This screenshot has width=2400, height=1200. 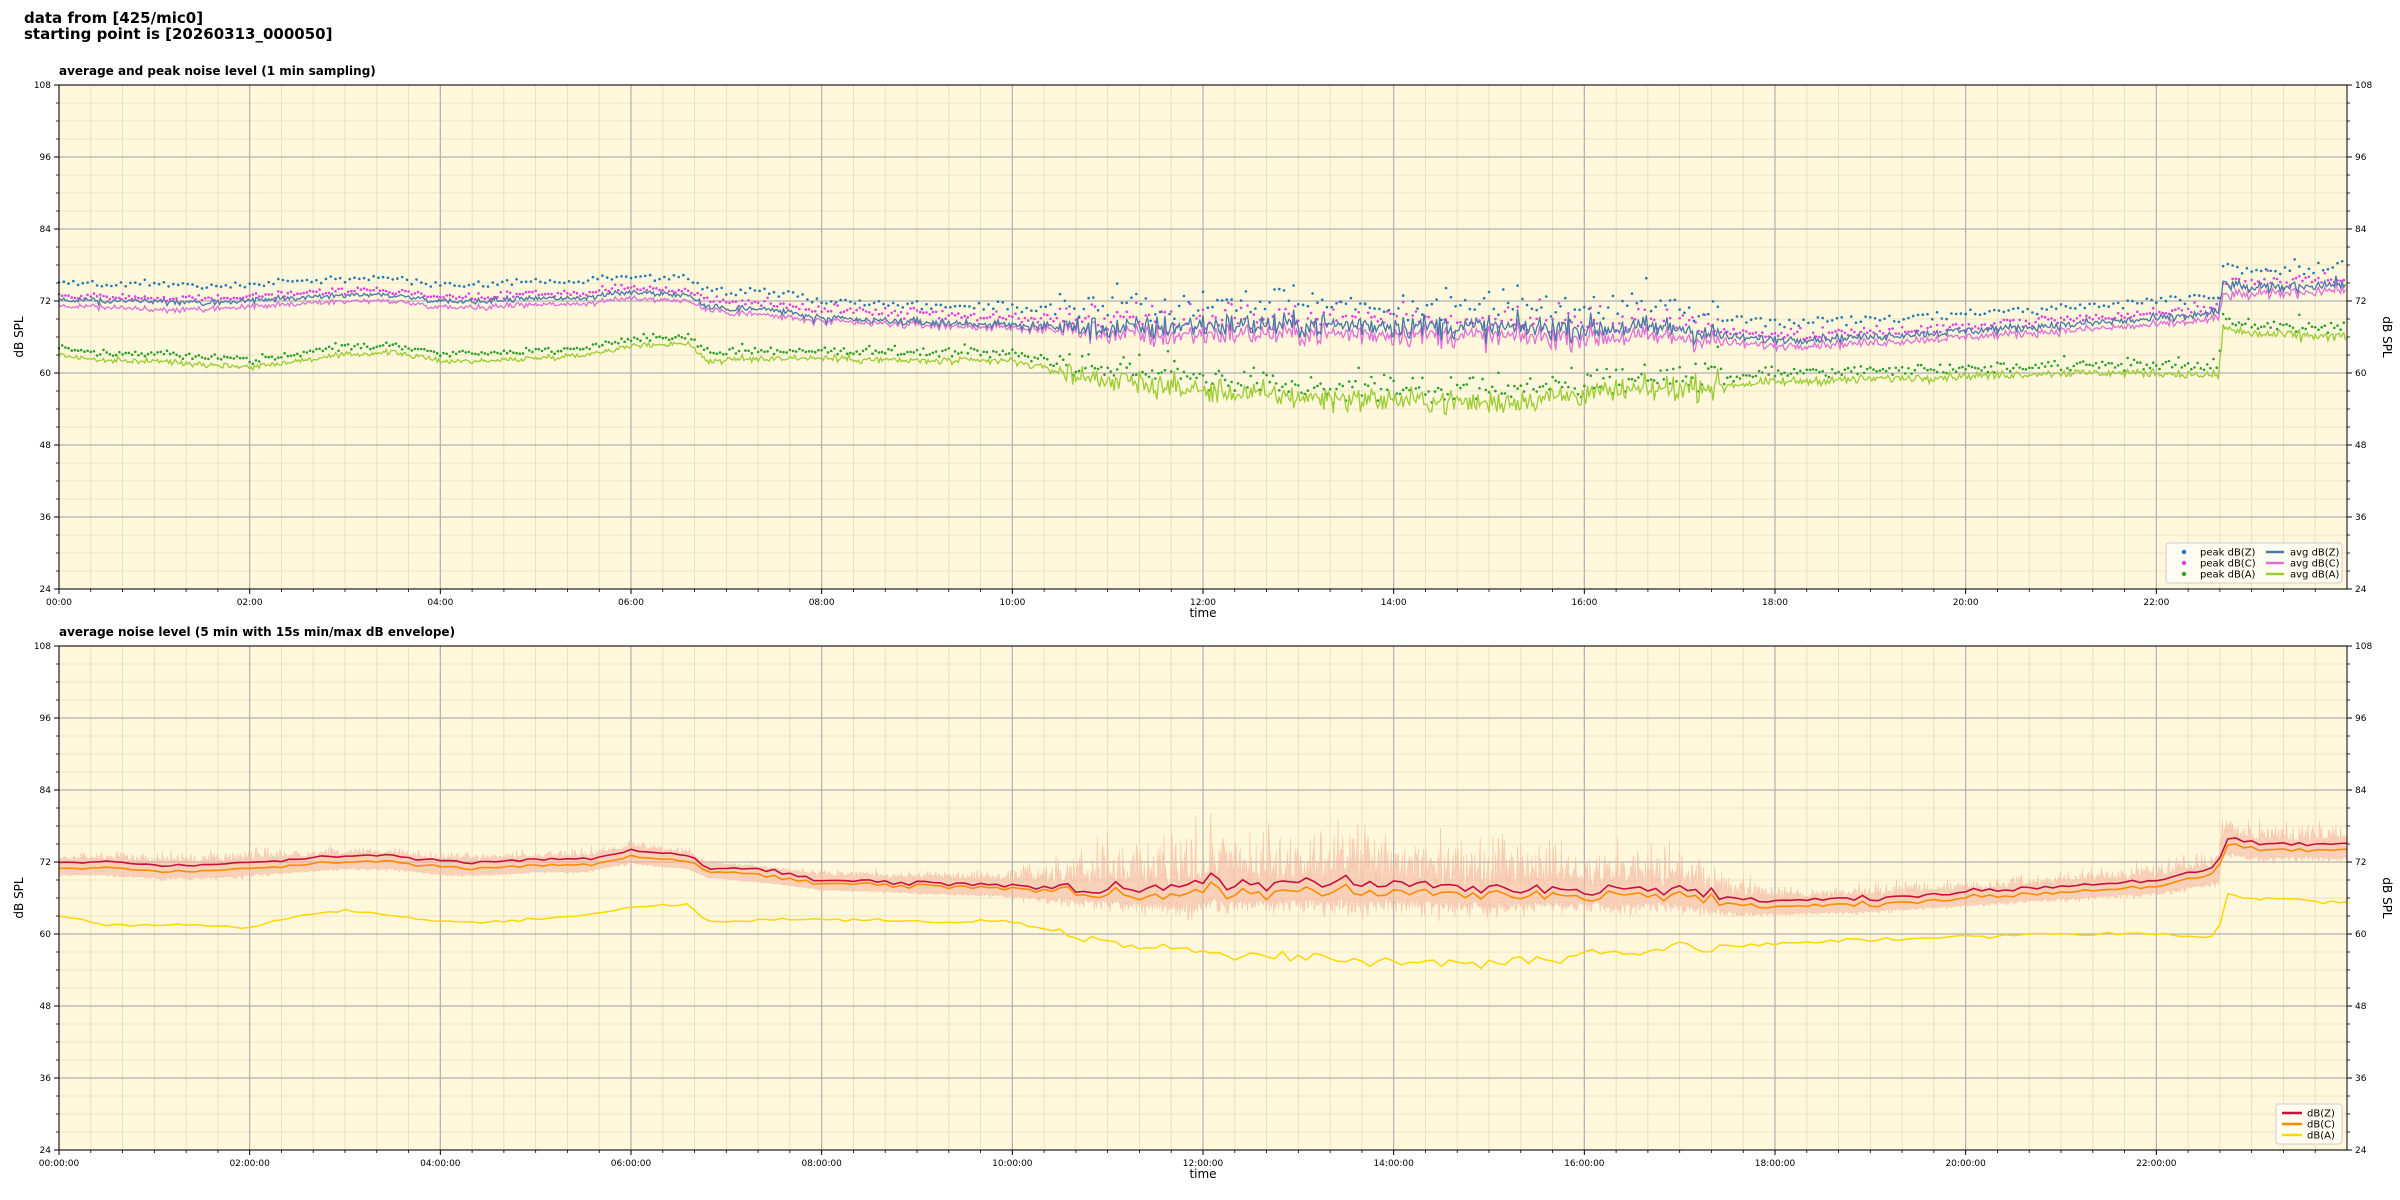 What do you see at coordinates (46, 446) in the screenshot?
I see `y-tick-label-left: 48` at bounding box center [46, 446].